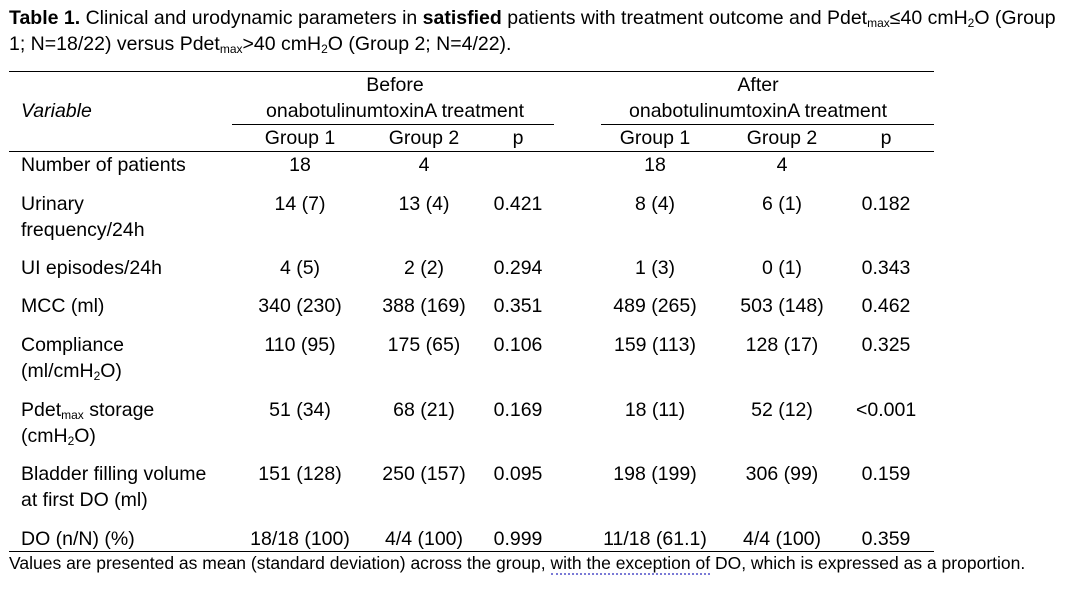 The height and width of the screenshot is (605, 1080). What do you see at coordinates (72, 345) in the screenshot?
I see `row-label: Compliance` at bounding box center [72, 345].